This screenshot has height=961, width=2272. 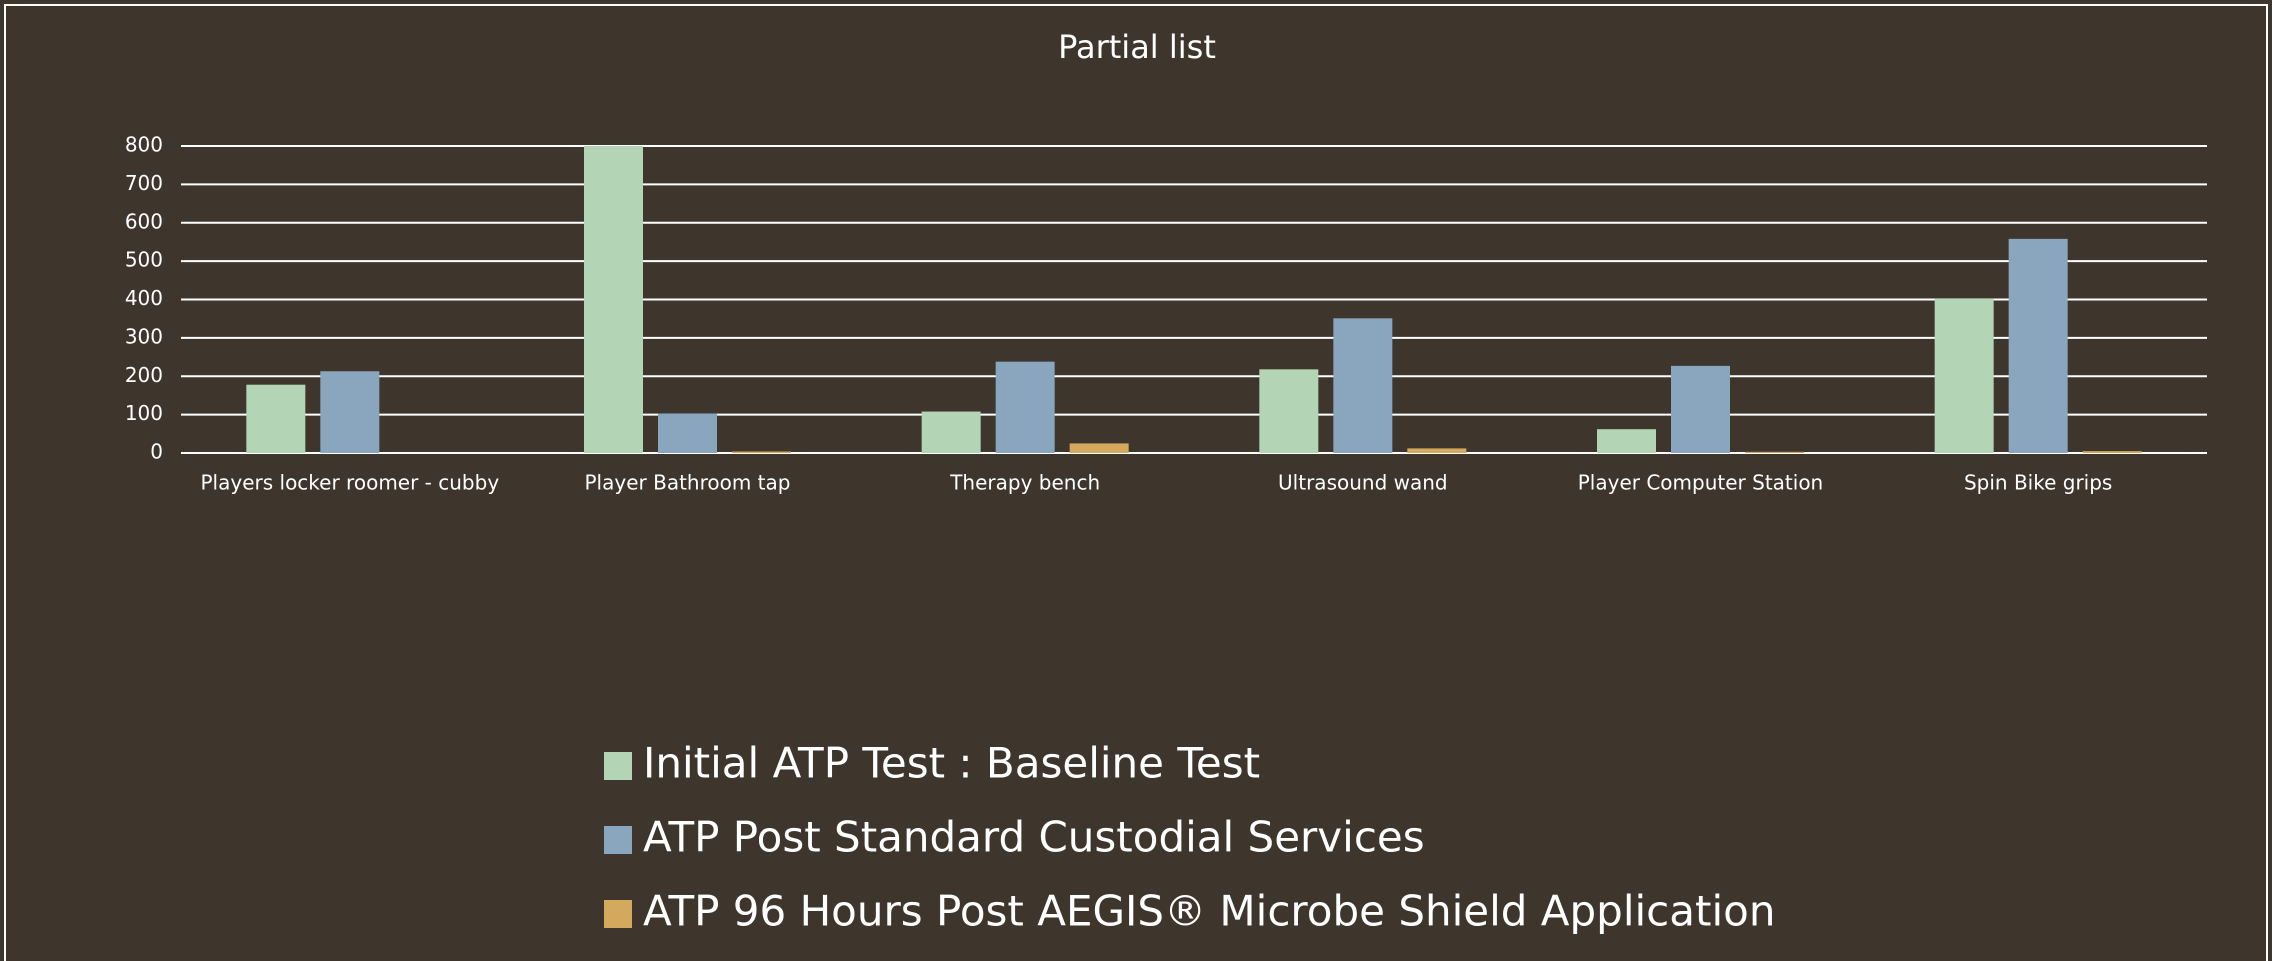 What do you see at coordinates (1024, 483) in the screenshot?
I see `x-tick-label: Therapy bench` at bounding box center [1024, 483].